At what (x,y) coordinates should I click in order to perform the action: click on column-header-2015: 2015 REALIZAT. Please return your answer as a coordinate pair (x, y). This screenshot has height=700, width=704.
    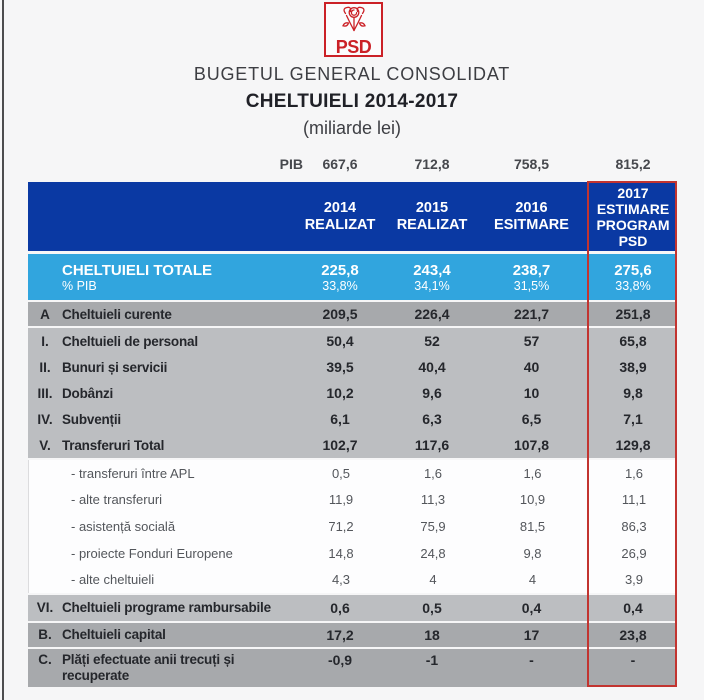
    Looking at the image, I should click on (432, 216).